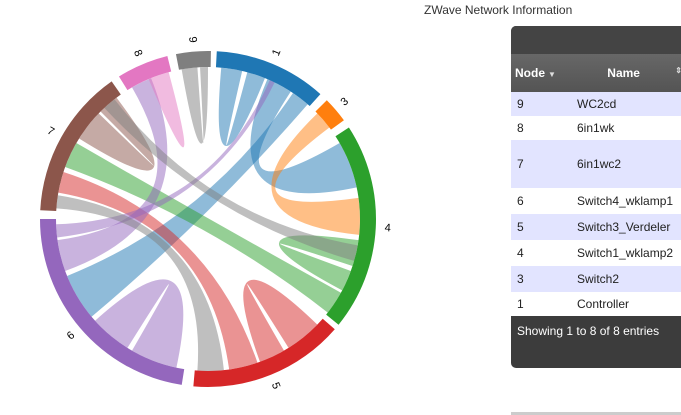  I want to click on table-header-row: Node ▼ Name ⇕, so click(596, 73).